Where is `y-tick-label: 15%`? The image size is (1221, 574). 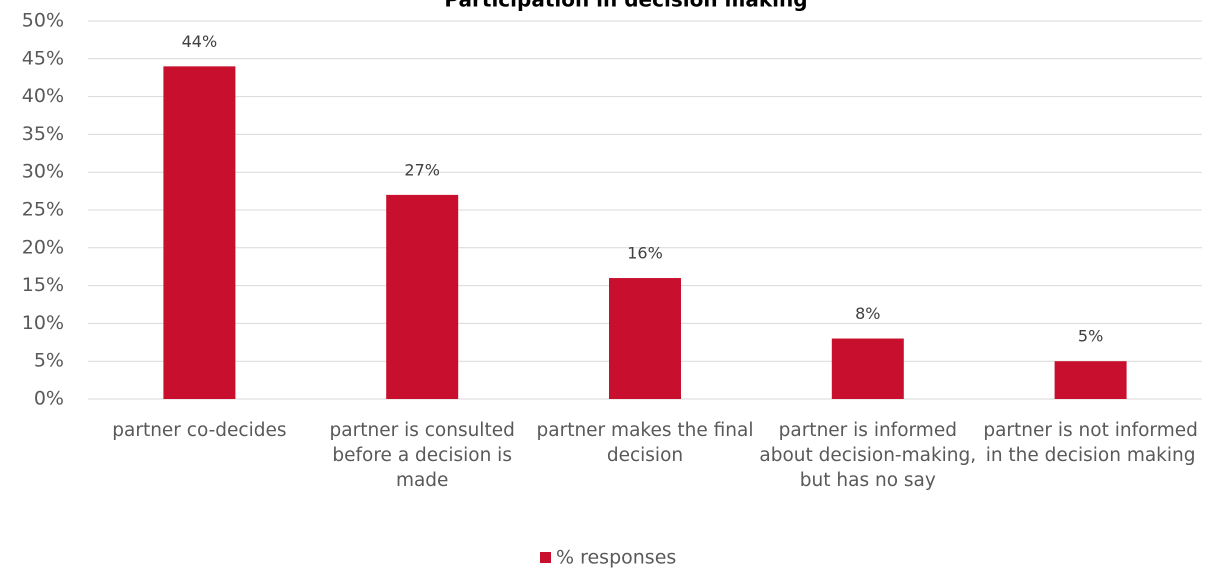 y-tick-label: 15% is located at coordinates (43, 285).